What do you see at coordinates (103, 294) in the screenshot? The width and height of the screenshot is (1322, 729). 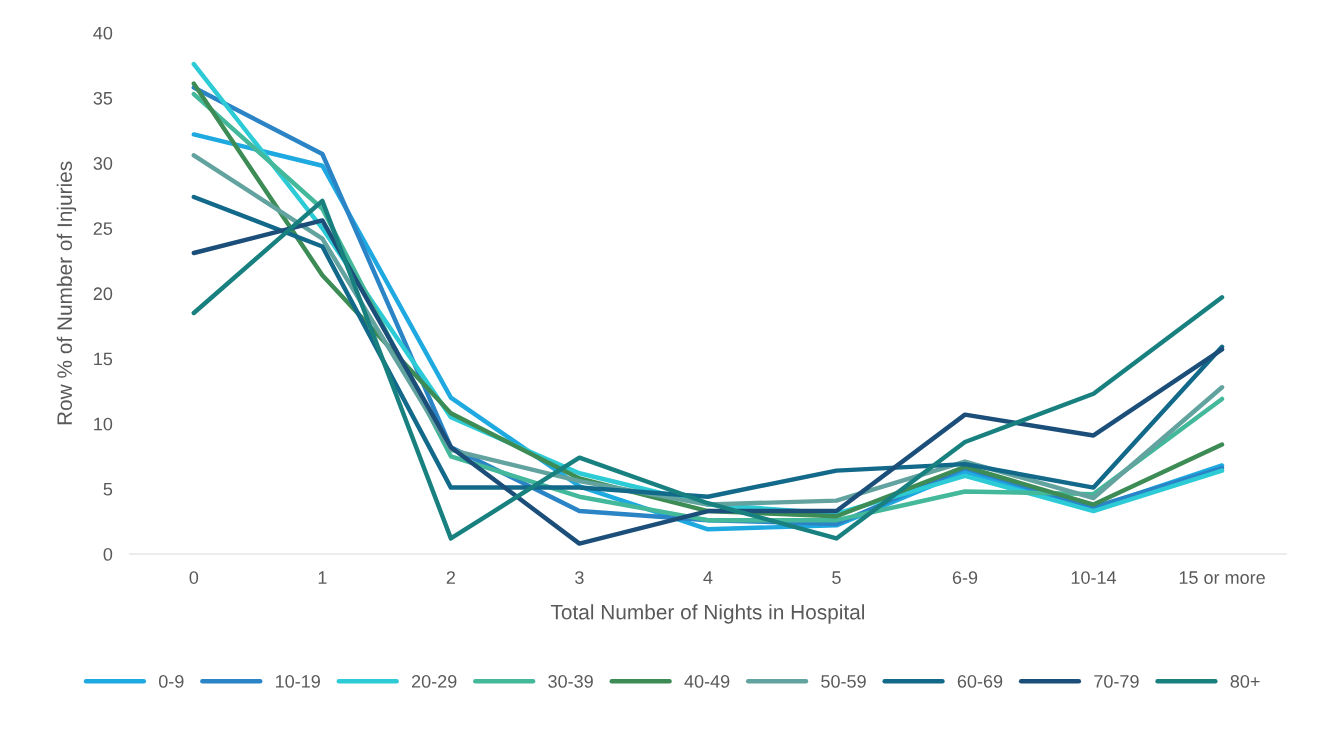 I see `y-tick-label: 20` at bounding box center [103, 294].